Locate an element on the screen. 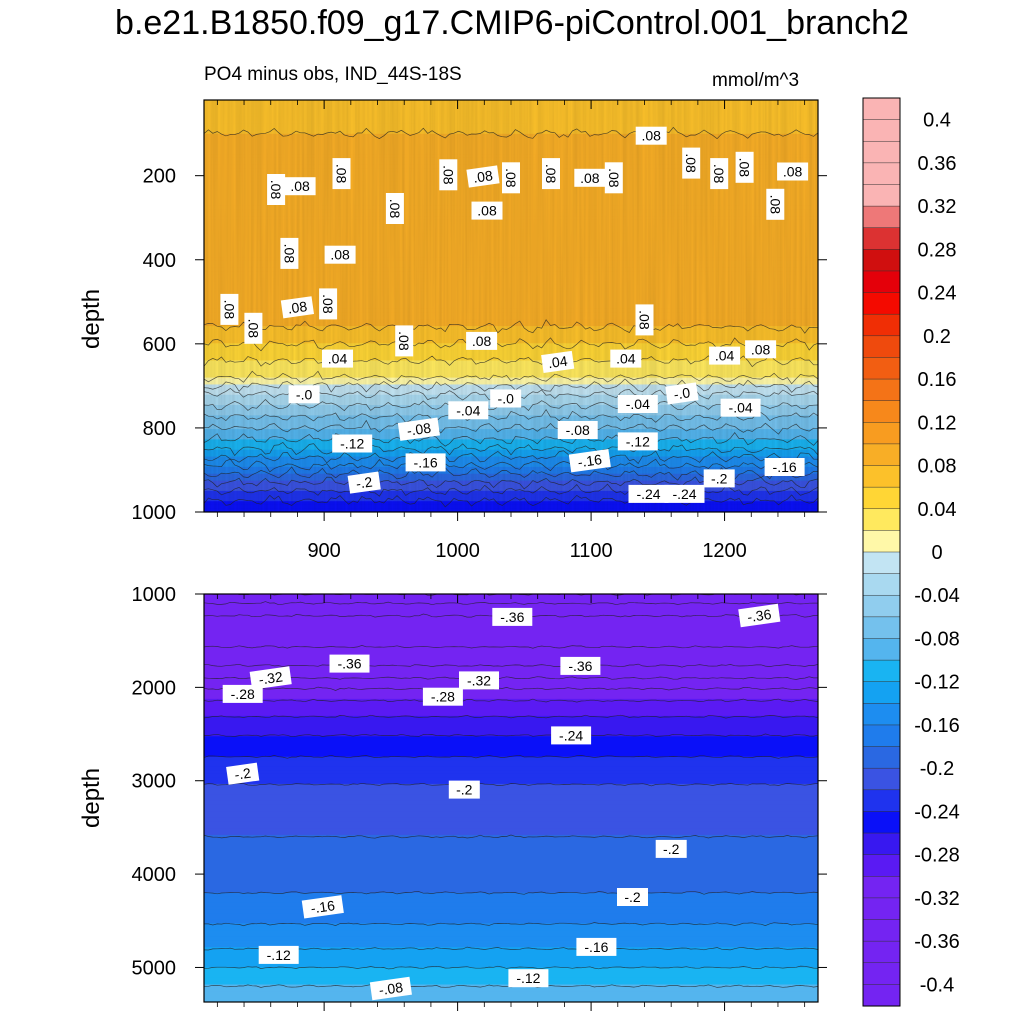 The height and width of the screenshot is (1024, 1024). y-tick-label: 2000 is located at coordinates (154, 688).